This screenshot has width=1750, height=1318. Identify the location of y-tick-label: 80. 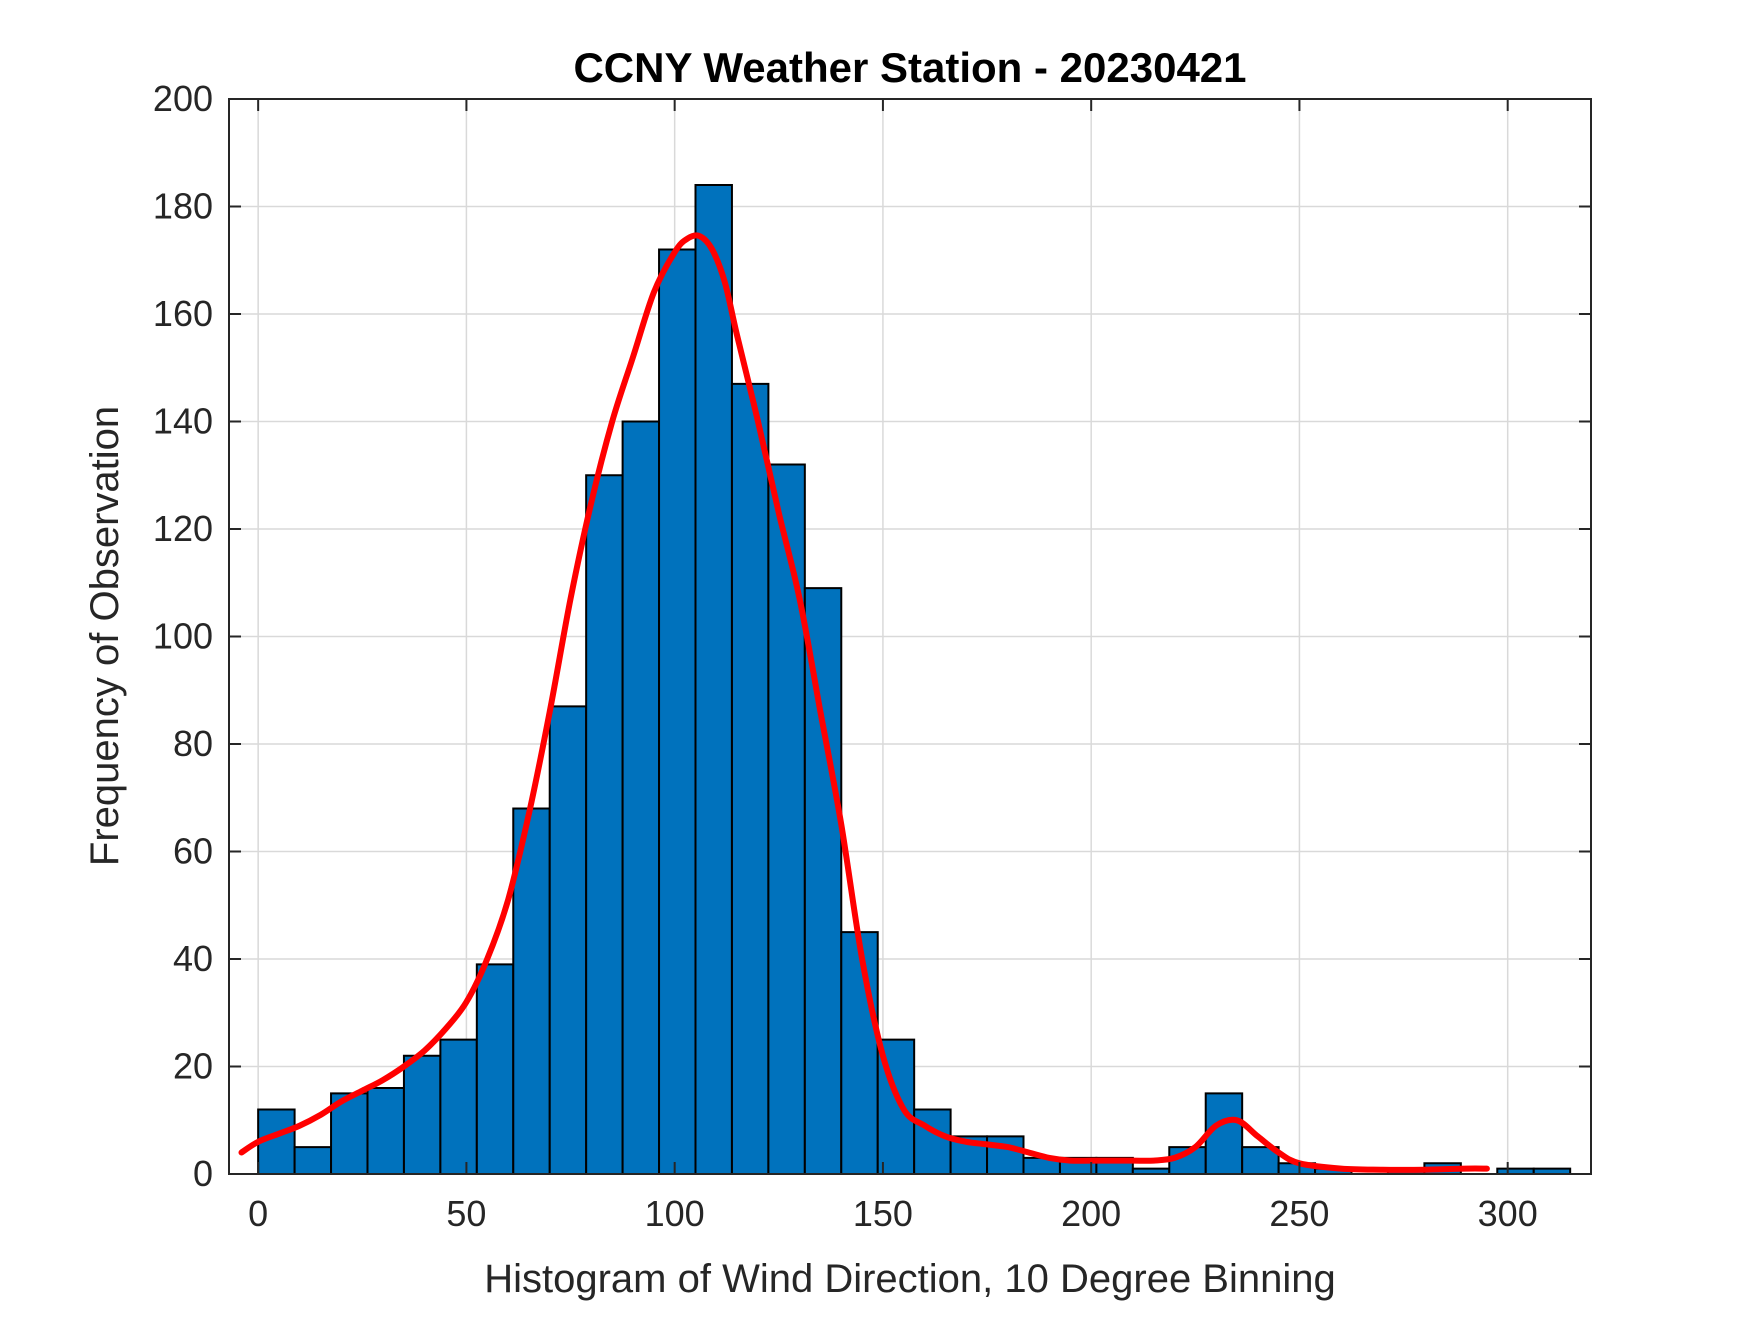
(193, 743).